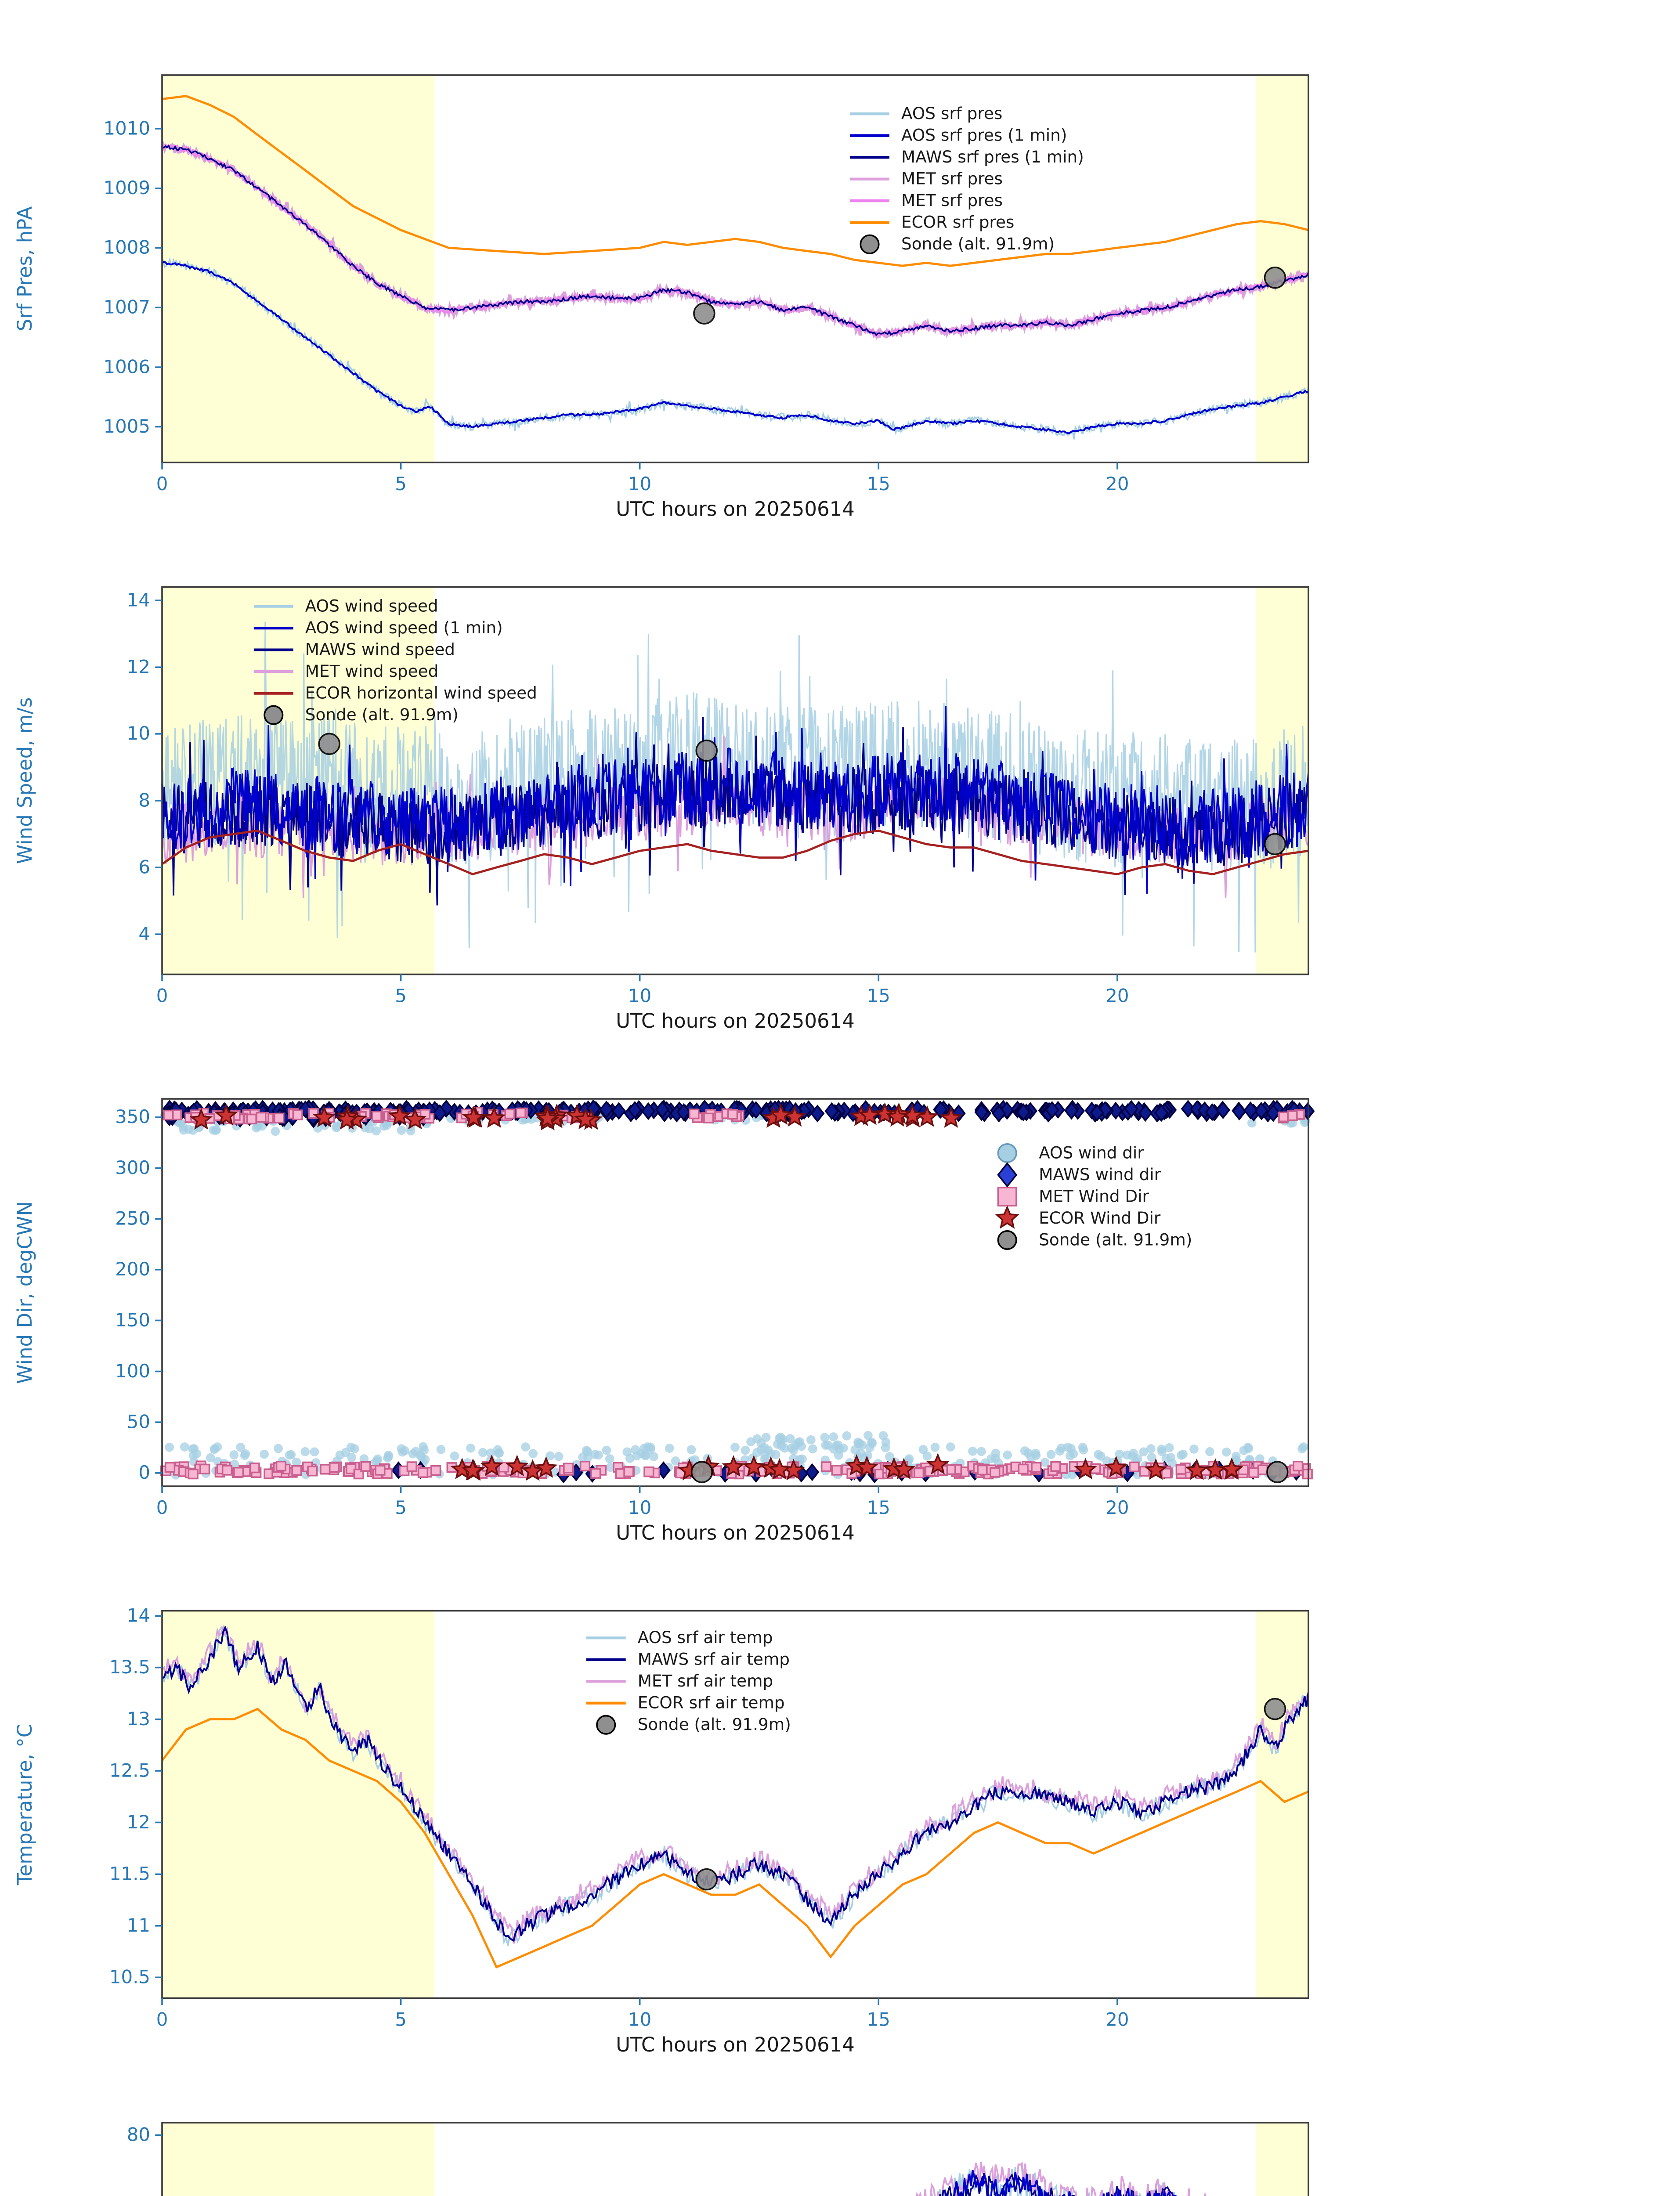 The height and width of the screenshot is (2196, 1680). What do you see at coordinates (128, 128) in the screenshot?
I see `svg-text: 1010` at bounding box center [128, 128].